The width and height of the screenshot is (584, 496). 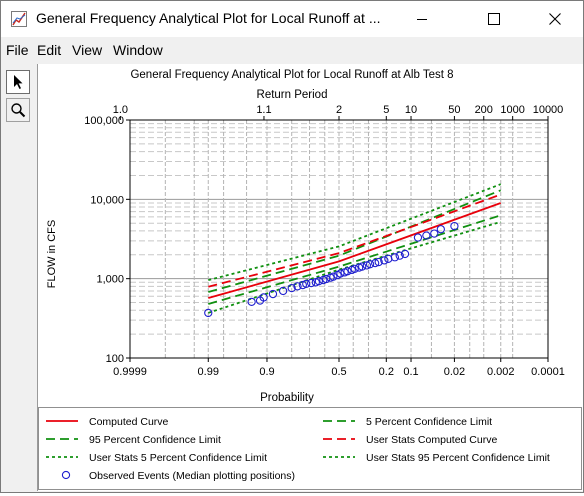 What do you see at coordinates (115, 359) in the screenshot?
I see `y-tick-label: 100` at bounding box center [115, 359].